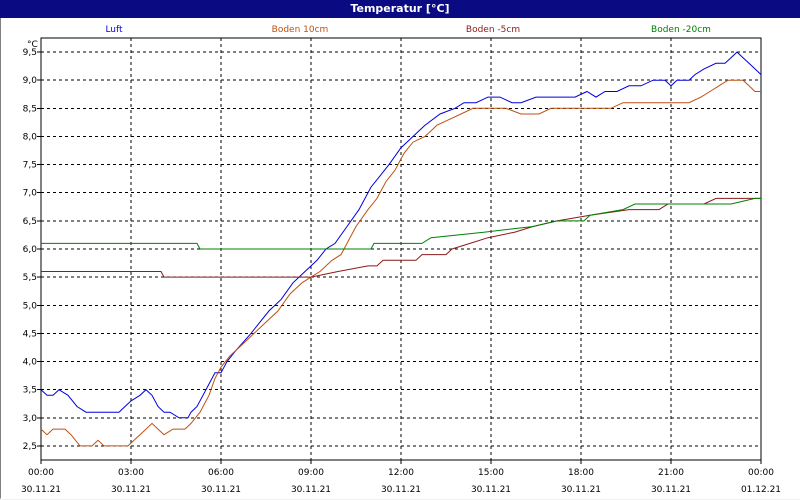 The image size is (800, 500). What do you see at coordinates (30, 250) in the screenshot?
I see `y-tick-label: 6,0` at bounding box center [30, 250].